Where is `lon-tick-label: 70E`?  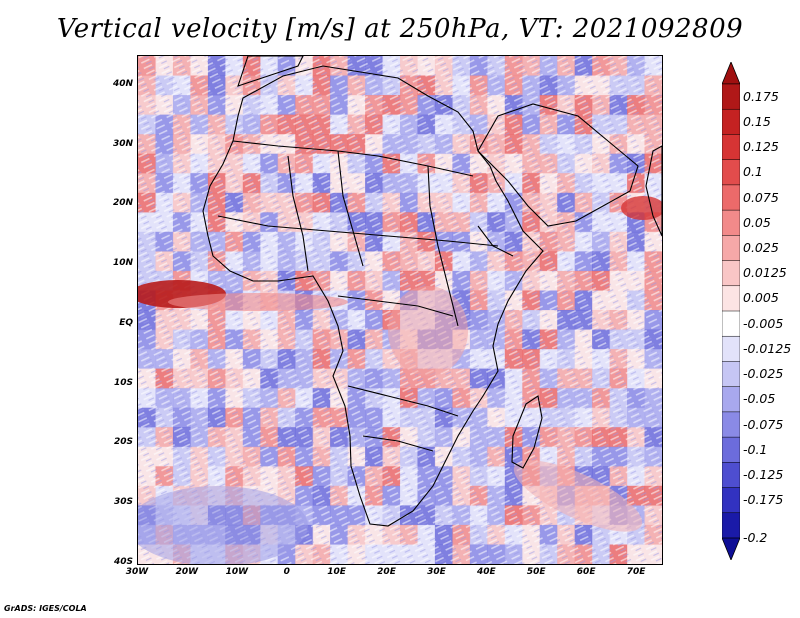
lon-tick-label: 70E is located at coordinates (636, 572).